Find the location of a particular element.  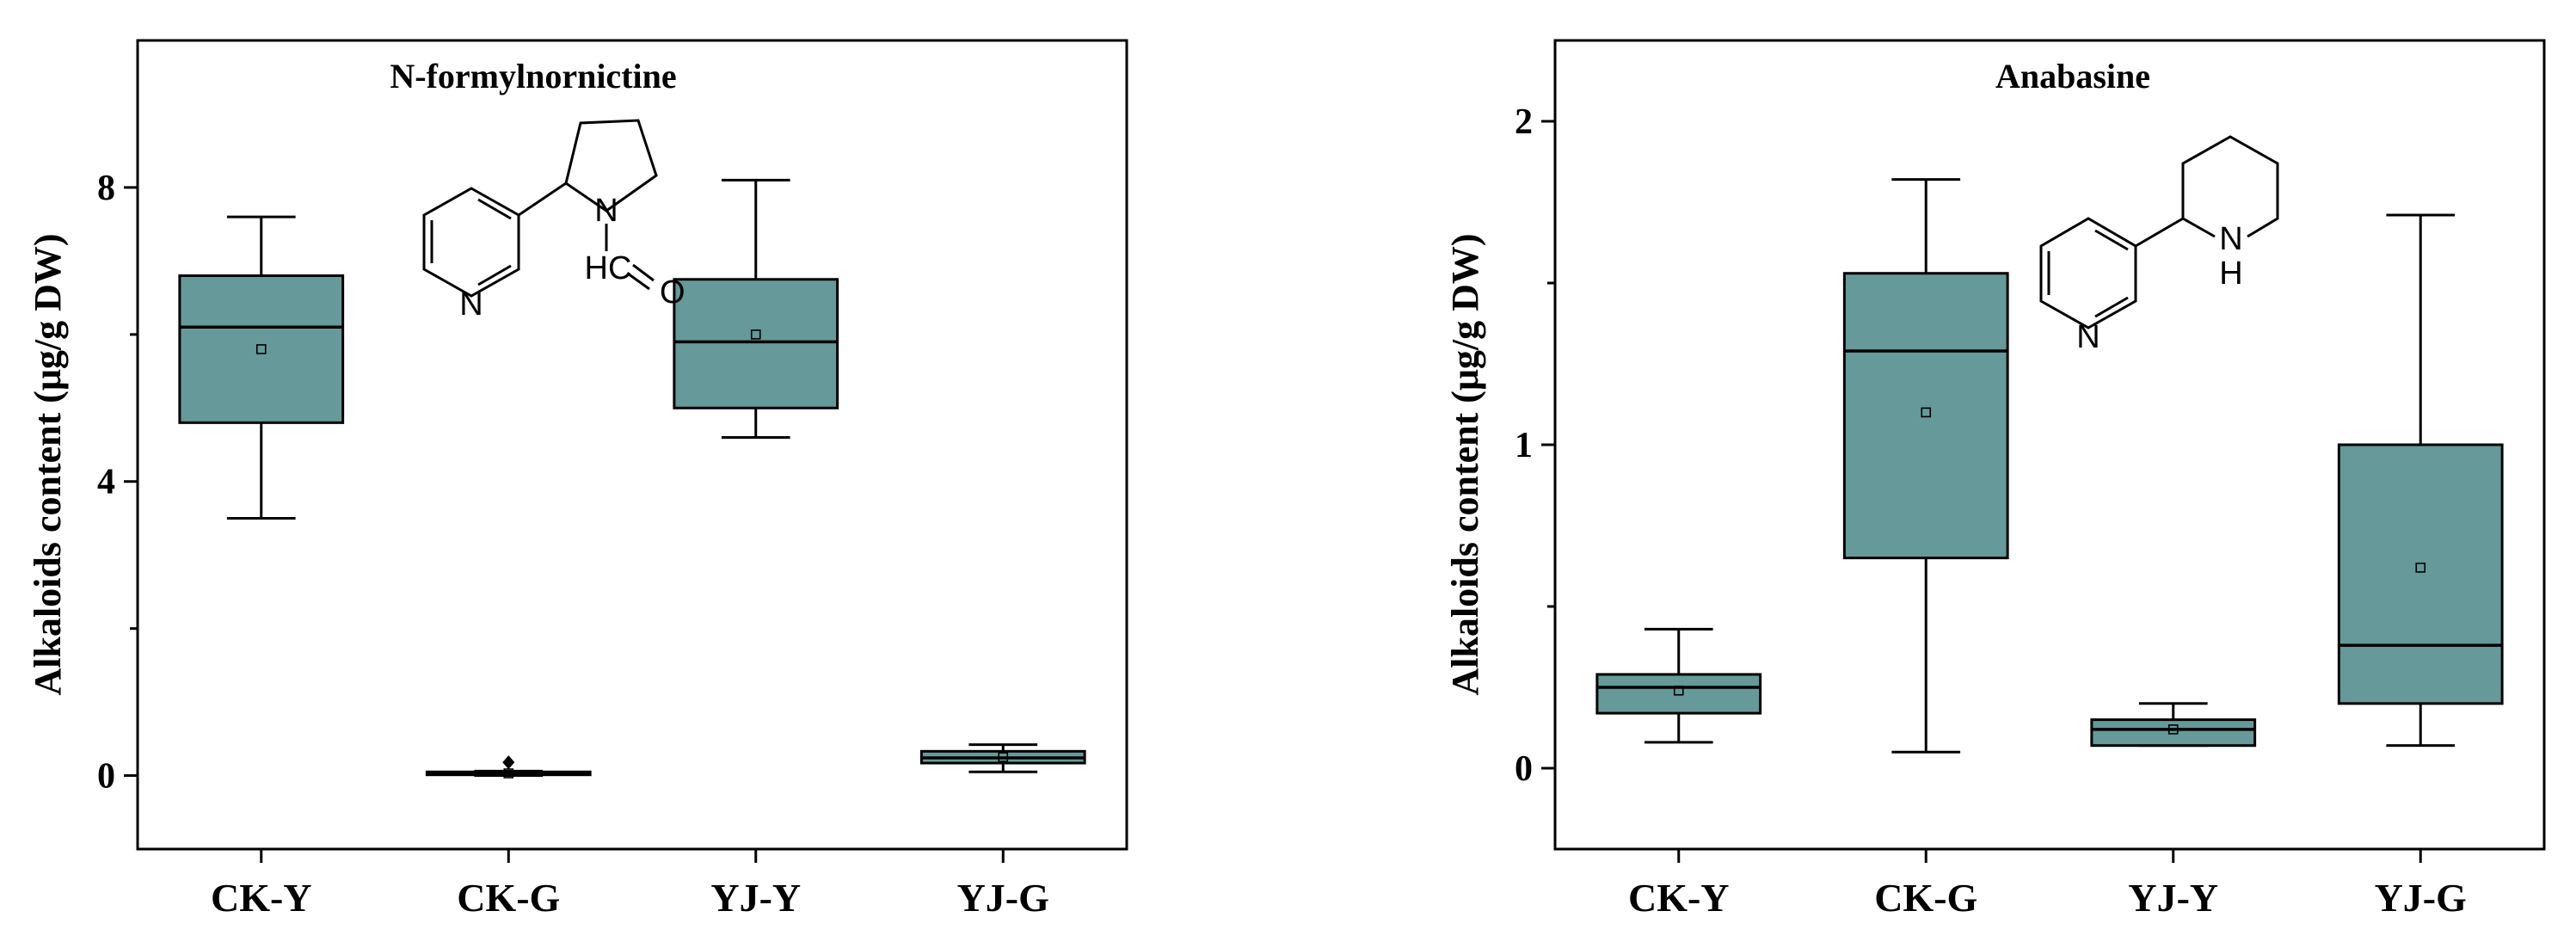

y-ticks: 0 1 2 is located at coordinates (1535, 446).